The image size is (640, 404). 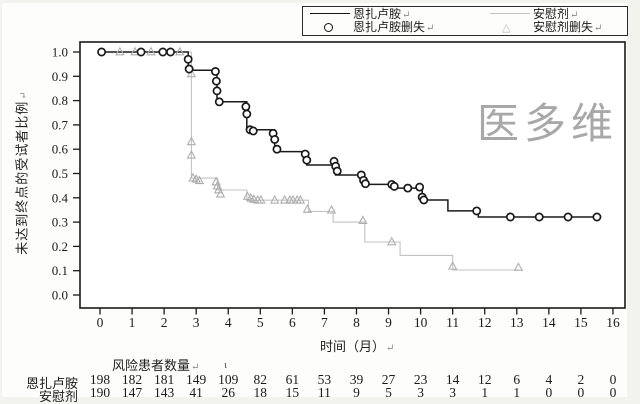 What do you see at coordinates (324, 392) in the screenshot?
I see `risk-count-placebo: 11` at bounding box center [324, 392].